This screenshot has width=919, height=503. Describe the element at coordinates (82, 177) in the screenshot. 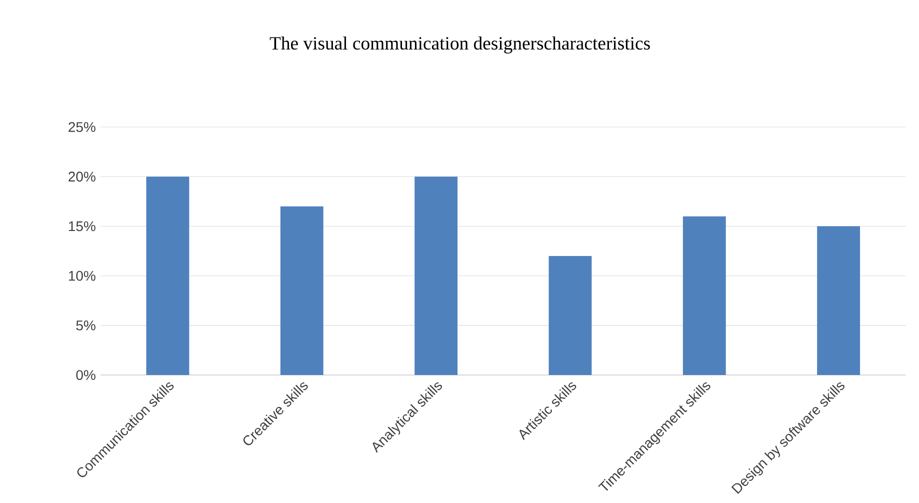

I see `y-tick-label: 20%` at that location.